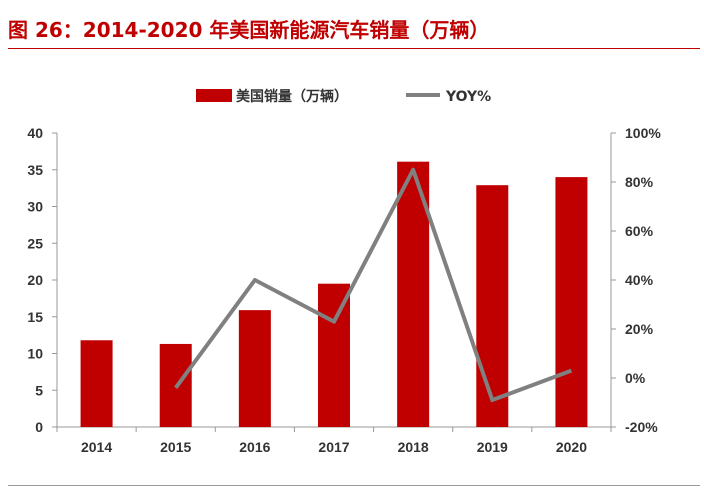 This screenshot has width=704, height=493. I want to click on y-right-tick-label: 40%, so click(639, 280).